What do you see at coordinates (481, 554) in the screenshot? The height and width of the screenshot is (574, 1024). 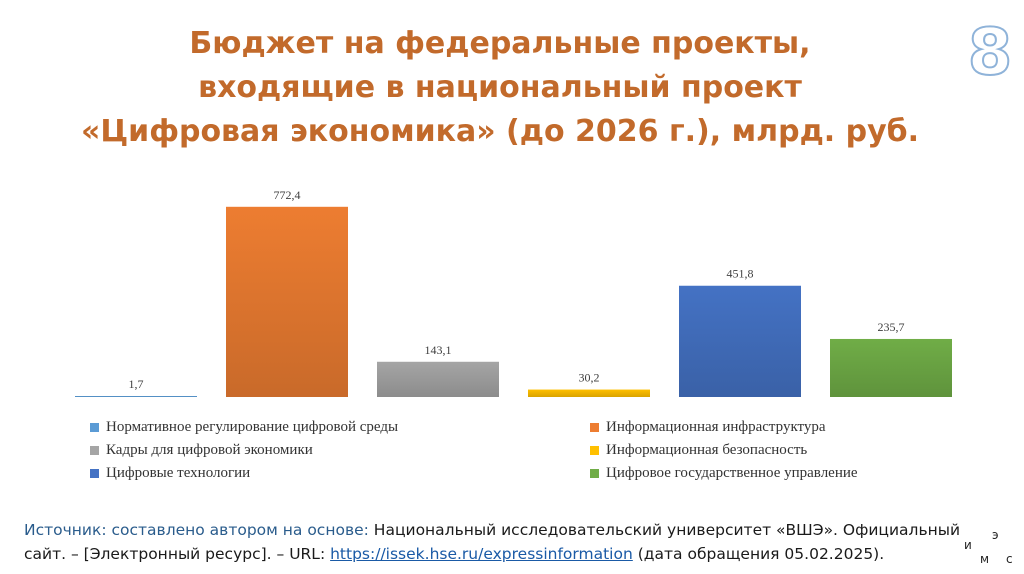 I see `source-link: https://issek.hse.ru/expressinformation` at bounding box center [481, 554].